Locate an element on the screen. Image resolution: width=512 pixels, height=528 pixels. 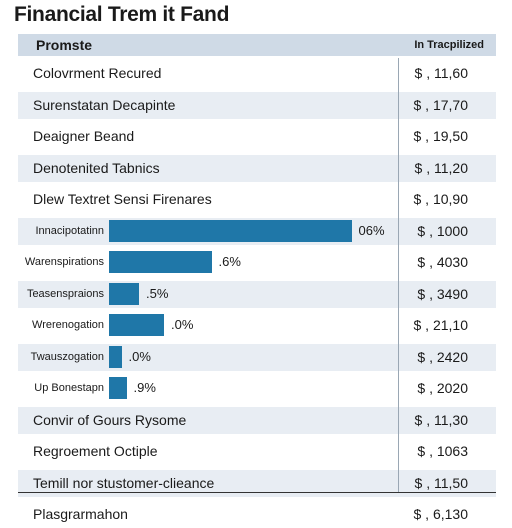
table-row: Colovrment Recured $ , 11,60 is located at coordinates (257, 73).